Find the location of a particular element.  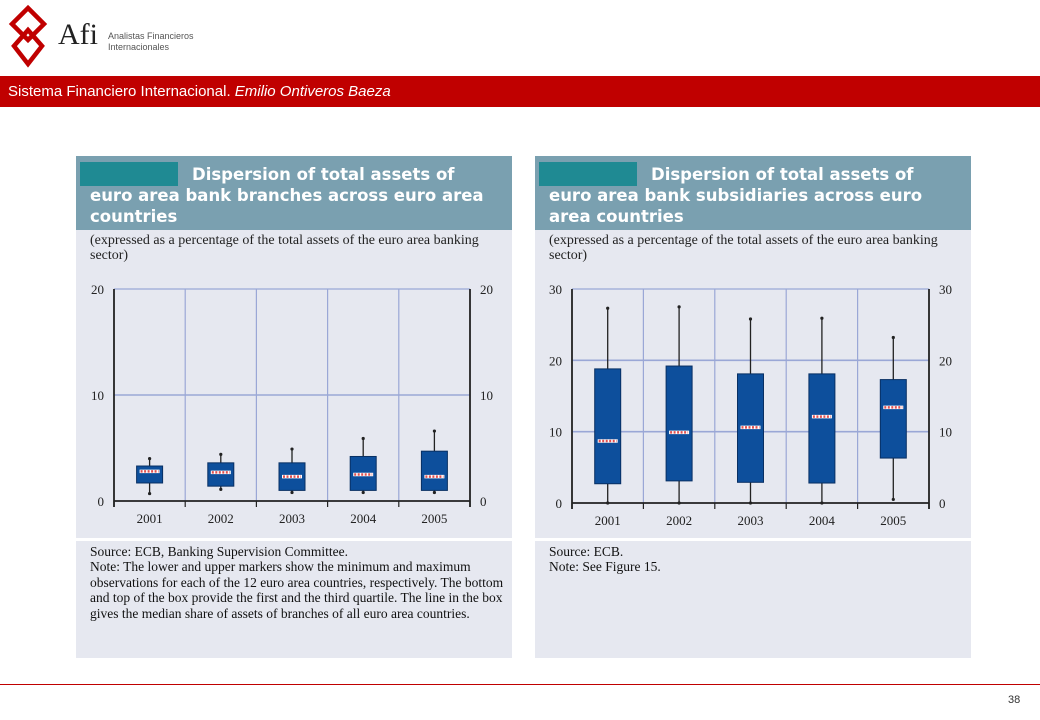

page-title-main: Sistema Financiero Internacional. is located at coordinates (119, 91).